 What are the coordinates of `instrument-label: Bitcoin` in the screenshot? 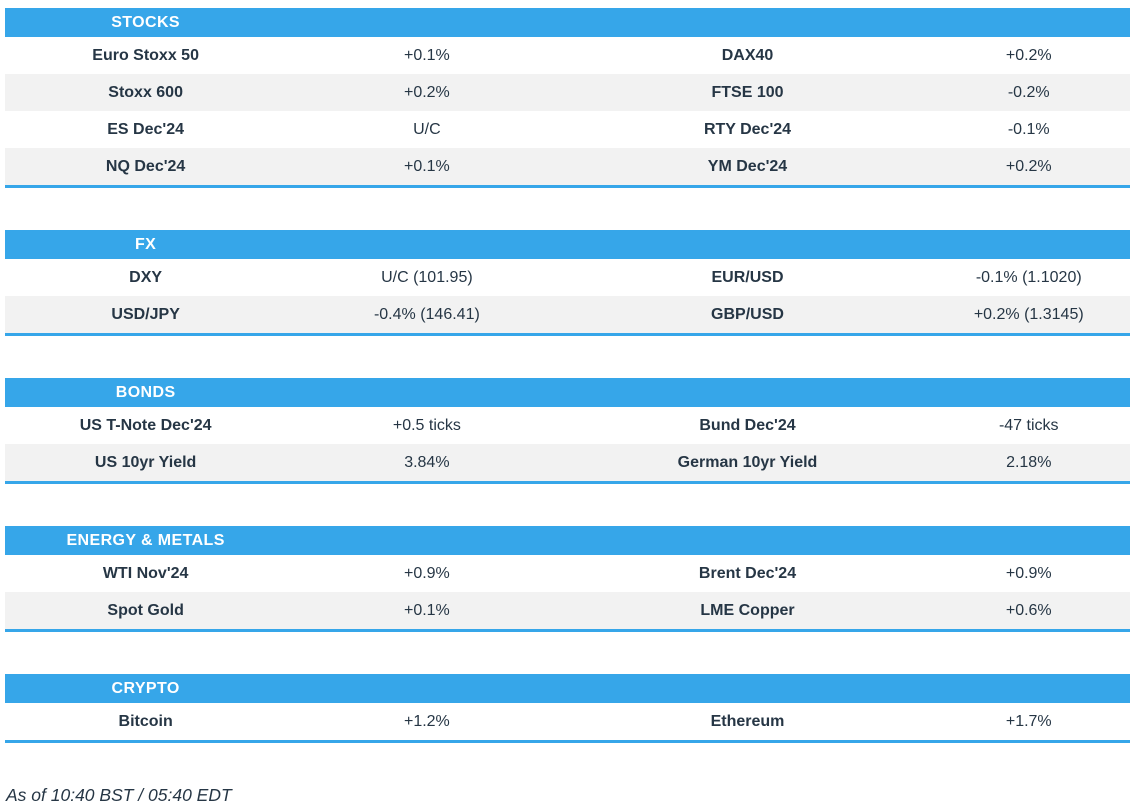 It's located at (145, 721).